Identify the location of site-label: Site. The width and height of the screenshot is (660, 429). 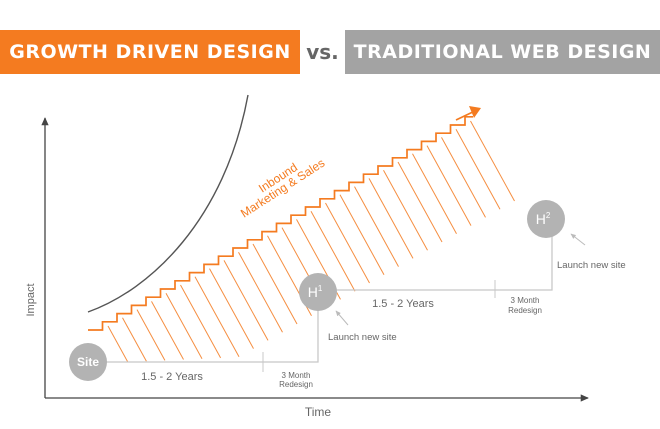
(88, 362).